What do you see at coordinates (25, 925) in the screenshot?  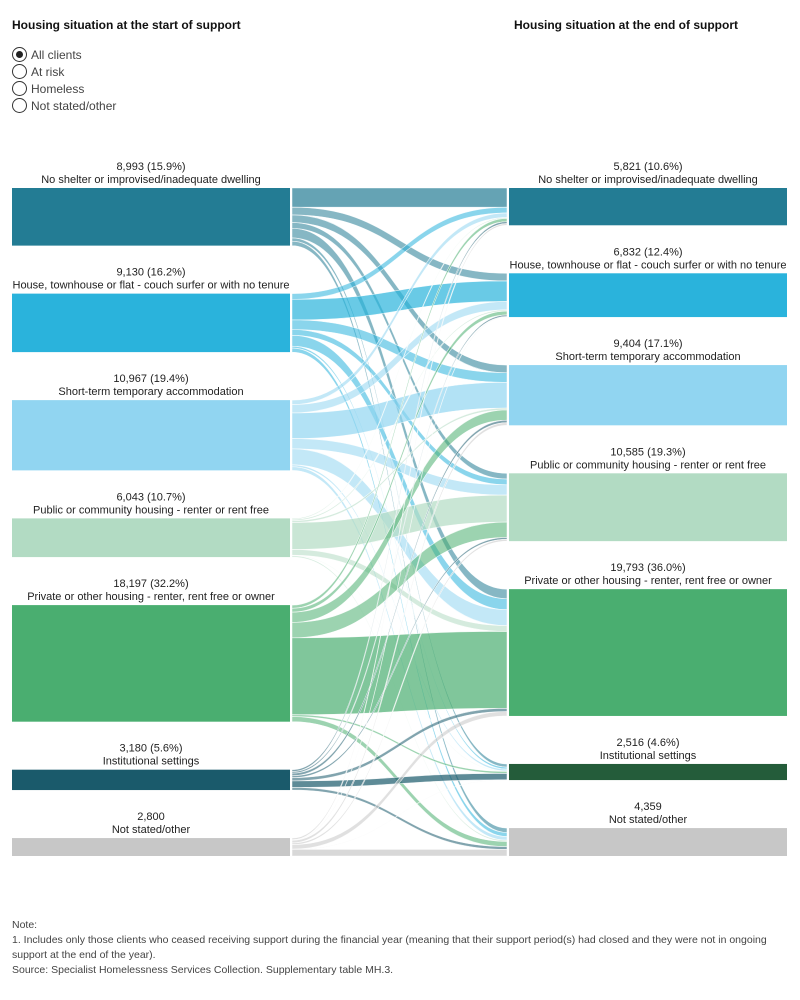 I see `note-heading: Note:` at bounding box center [25, 925].